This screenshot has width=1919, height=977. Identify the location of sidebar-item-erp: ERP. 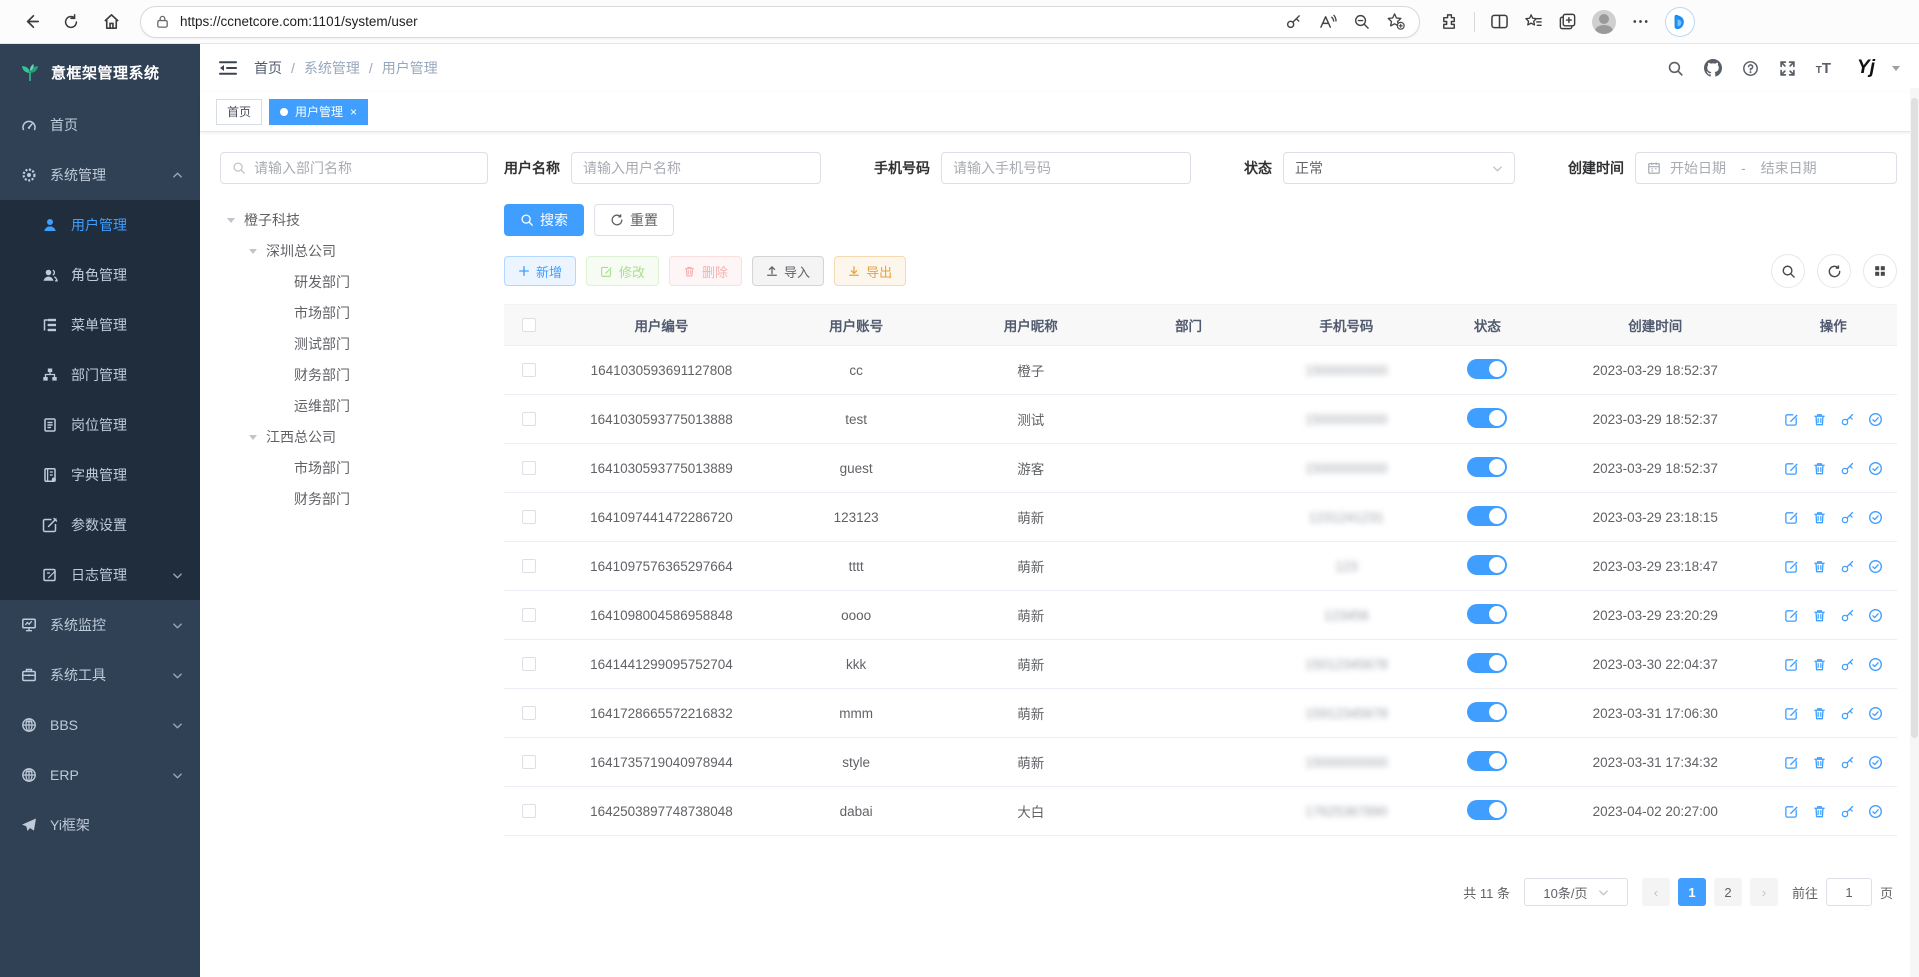
(100, 775).